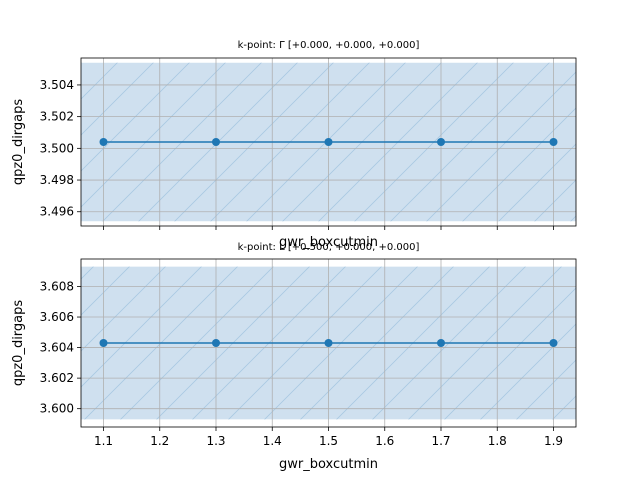 This screenshot has height=480, width=640. I want to click on top-plot-title: k-point: Γ [+0.000, +0.000, +0.000], so click(329, 45).